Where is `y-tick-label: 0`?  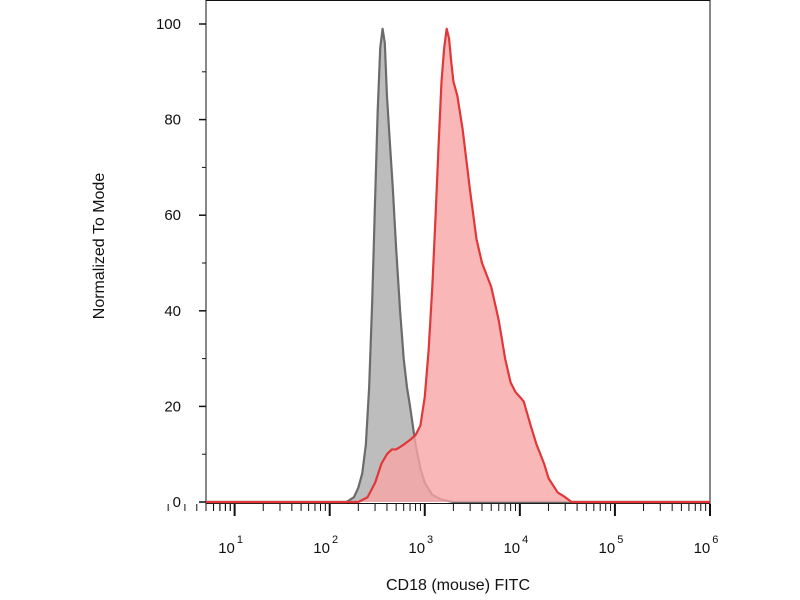 y-tick-label: 0 is located at coordinates (177, 502).